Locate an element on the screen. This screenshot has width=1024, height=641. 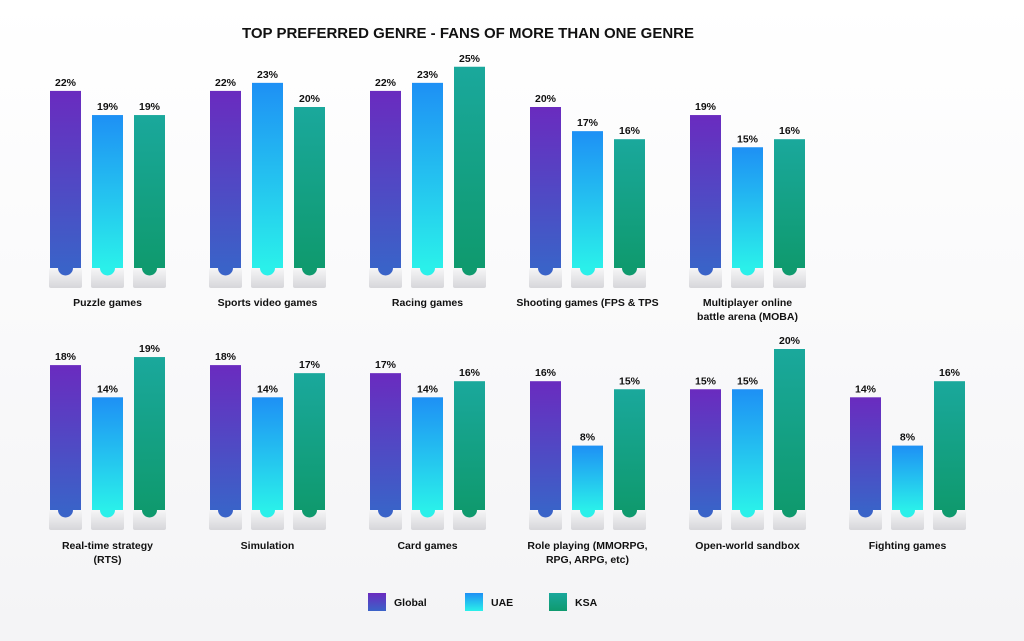
bar-notch-racing-games-uae is located at coordinates (427, 272).